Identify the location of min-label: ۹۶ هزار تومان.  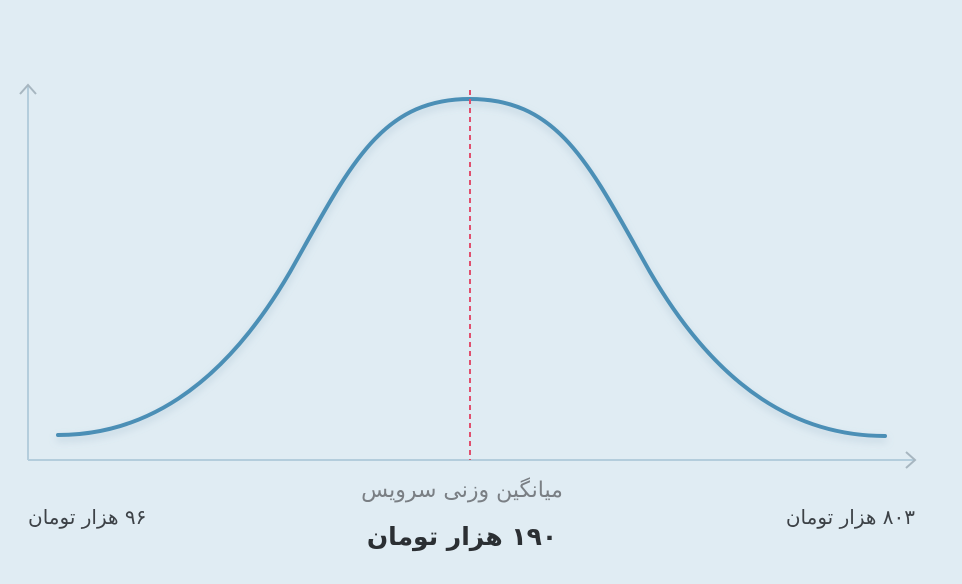
(87, 517).